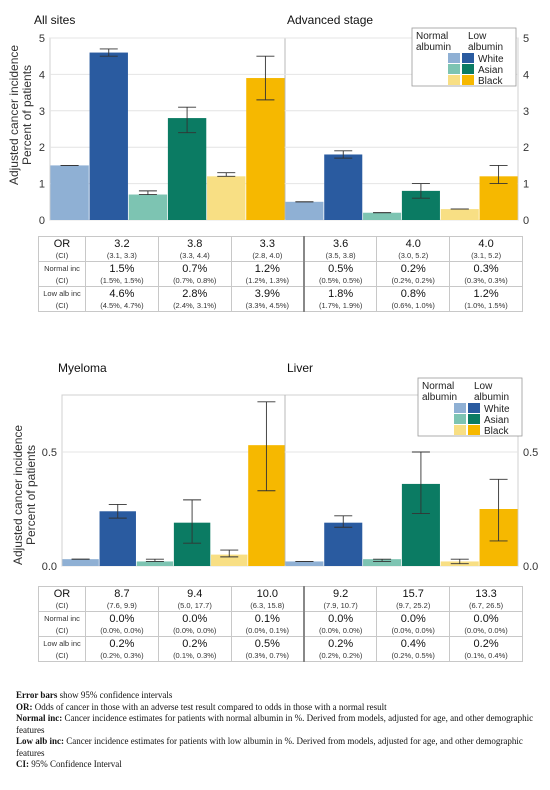 The width and height of the screenshot is (550, 790). I want to click on table-cell: 0.2% (0.1%, 0.4%), so click(486, 649).